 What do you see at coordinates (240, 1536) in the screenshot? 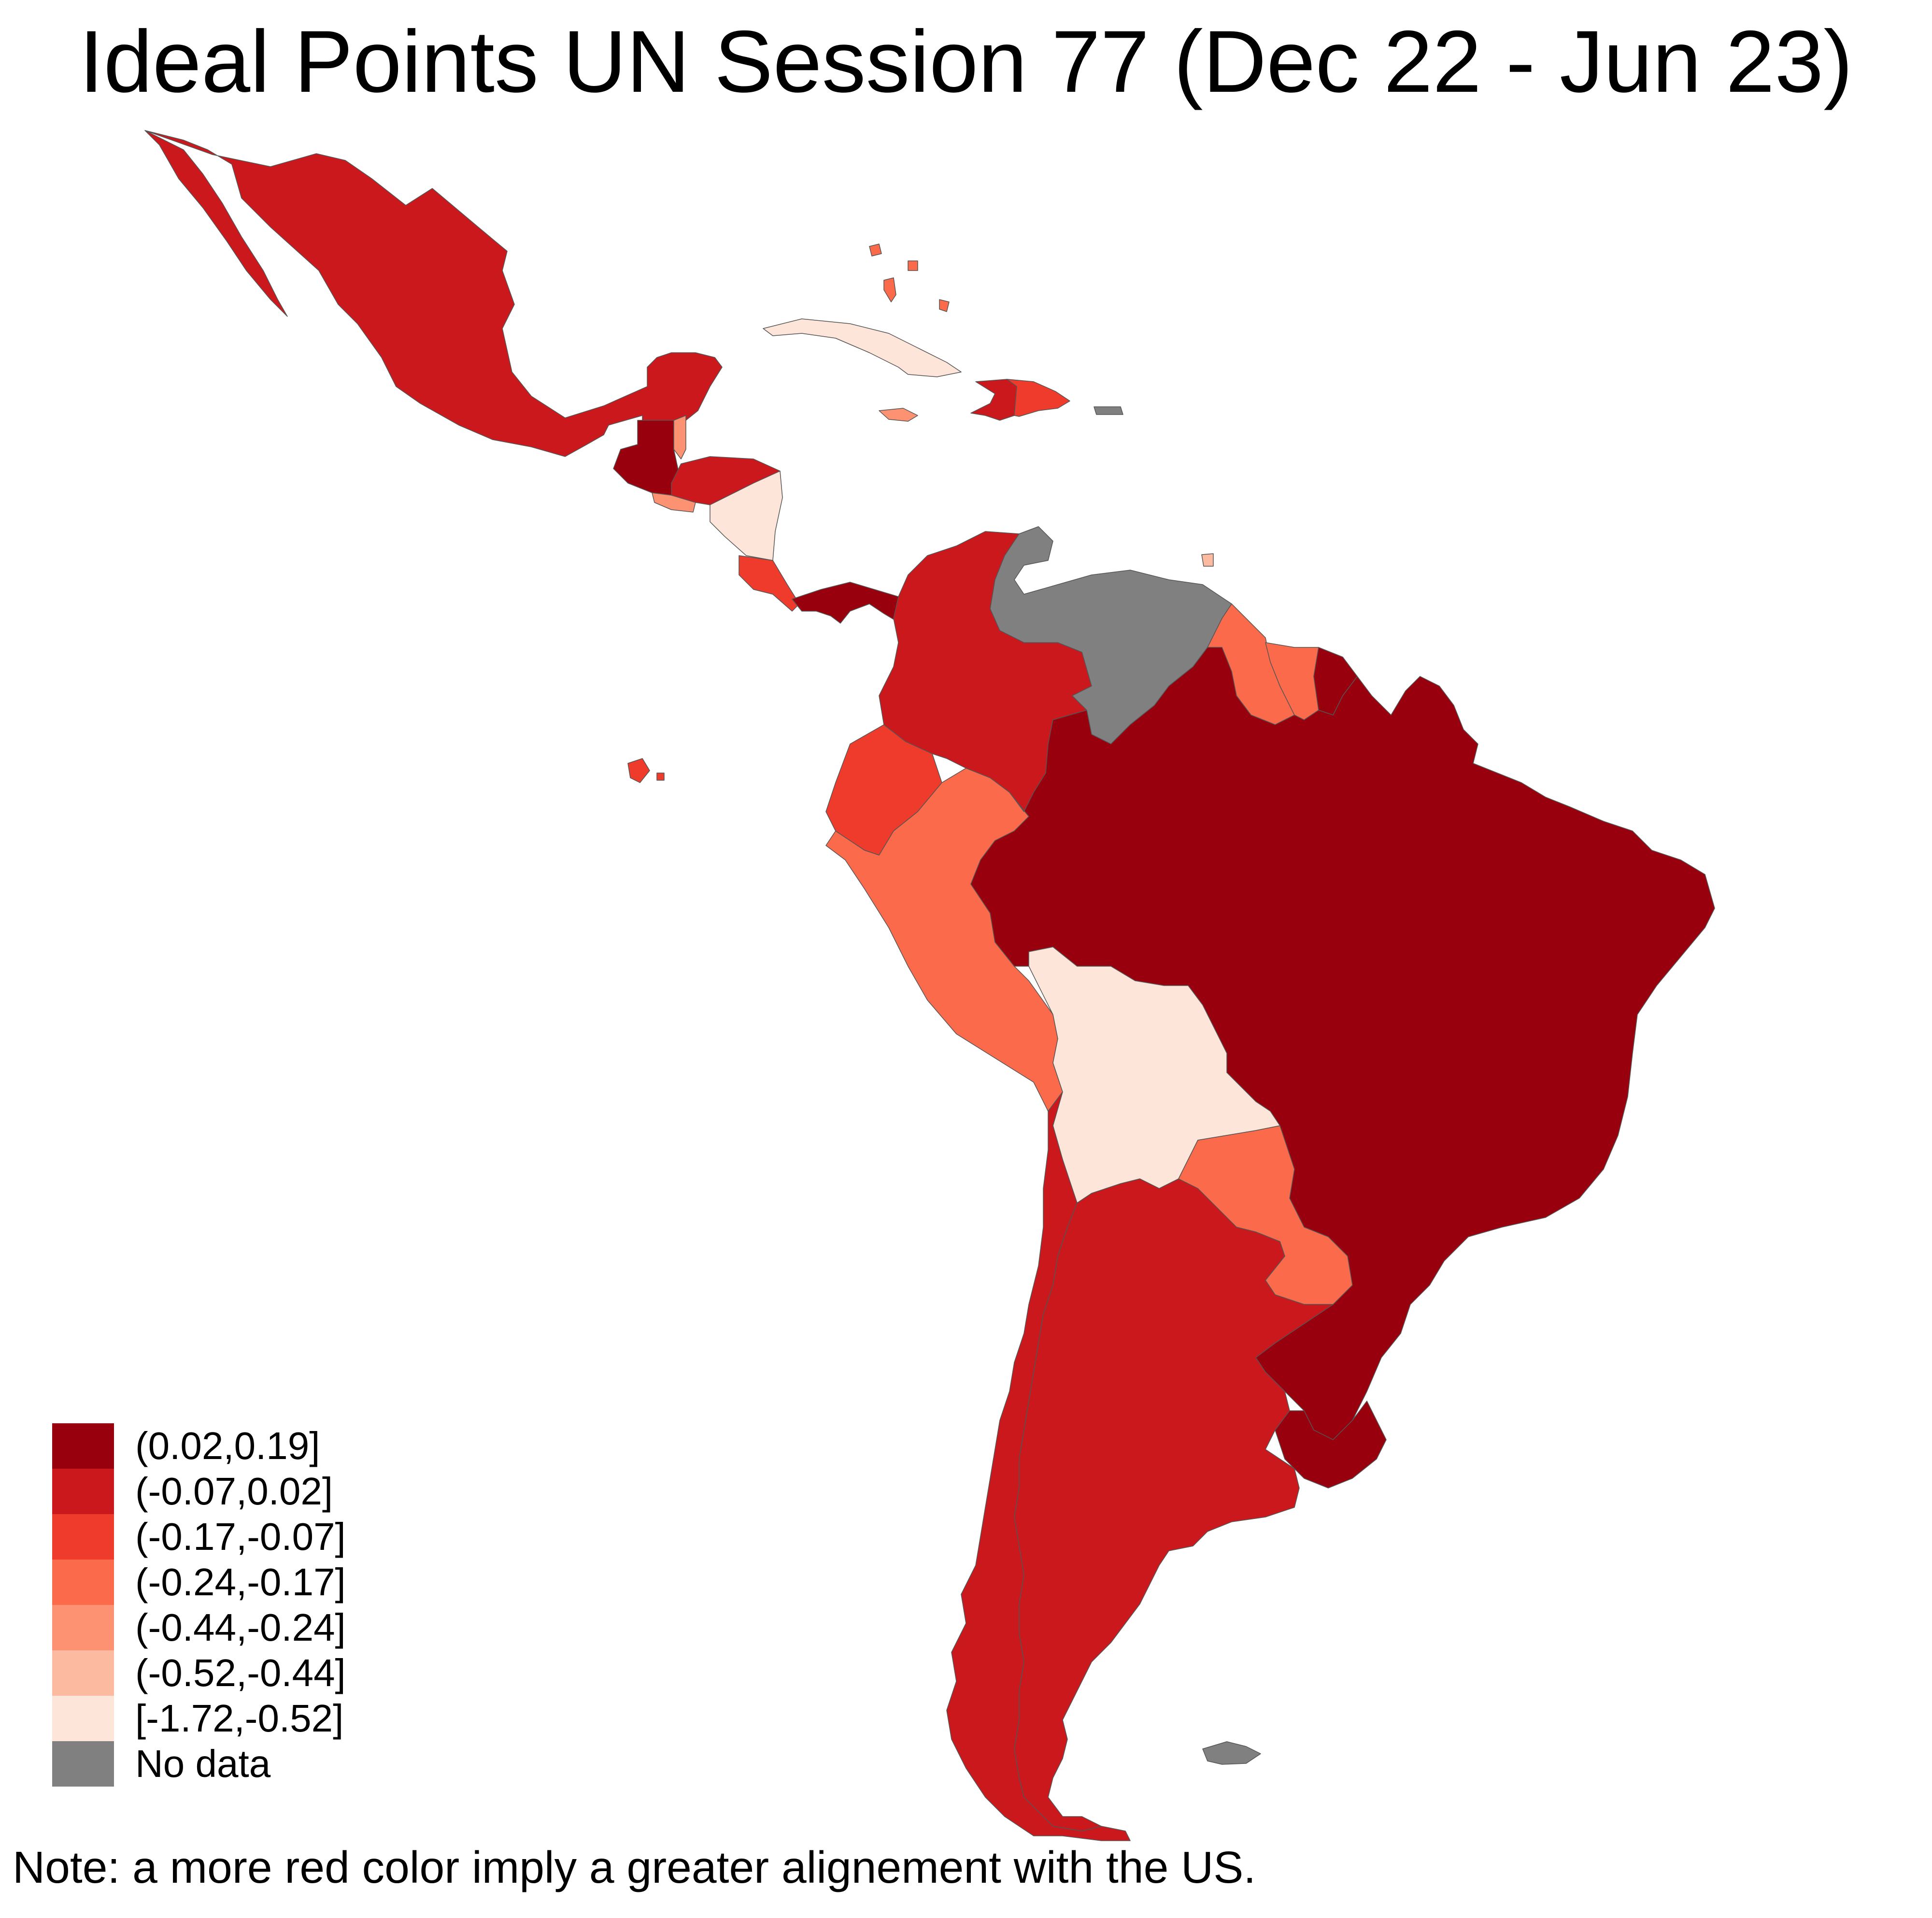
I see `legend-label: (-0.17,-0.07]` at bounding box center [240, 1536].